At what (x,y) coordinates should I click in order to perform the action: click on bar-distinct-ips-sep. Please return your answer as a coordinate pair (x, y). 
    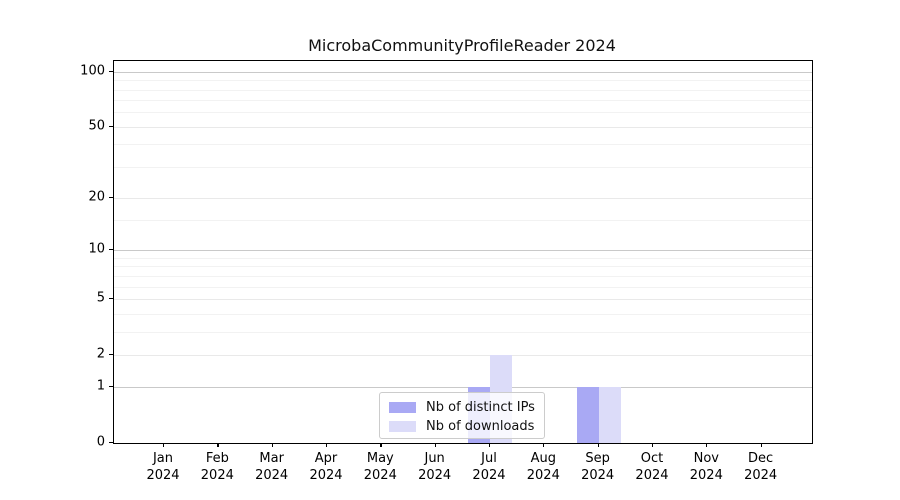
    Looking at the image, I should click on (587, 415).